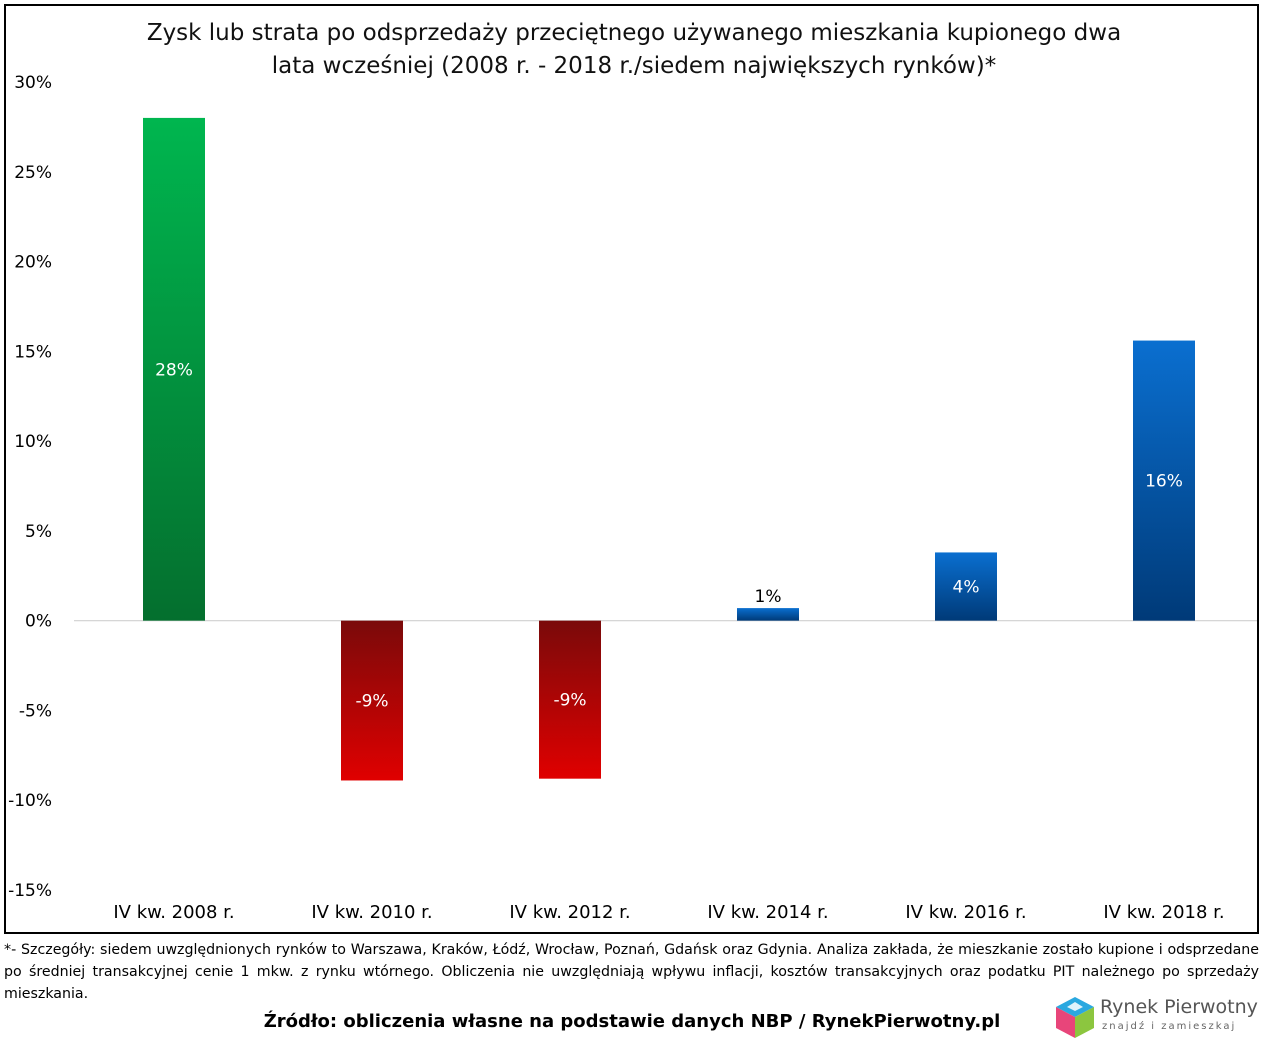  Describe the element at coordinates (173, 912) in the screenshot. I see `x-category-label: IV kw. 2008 r.` at that location.